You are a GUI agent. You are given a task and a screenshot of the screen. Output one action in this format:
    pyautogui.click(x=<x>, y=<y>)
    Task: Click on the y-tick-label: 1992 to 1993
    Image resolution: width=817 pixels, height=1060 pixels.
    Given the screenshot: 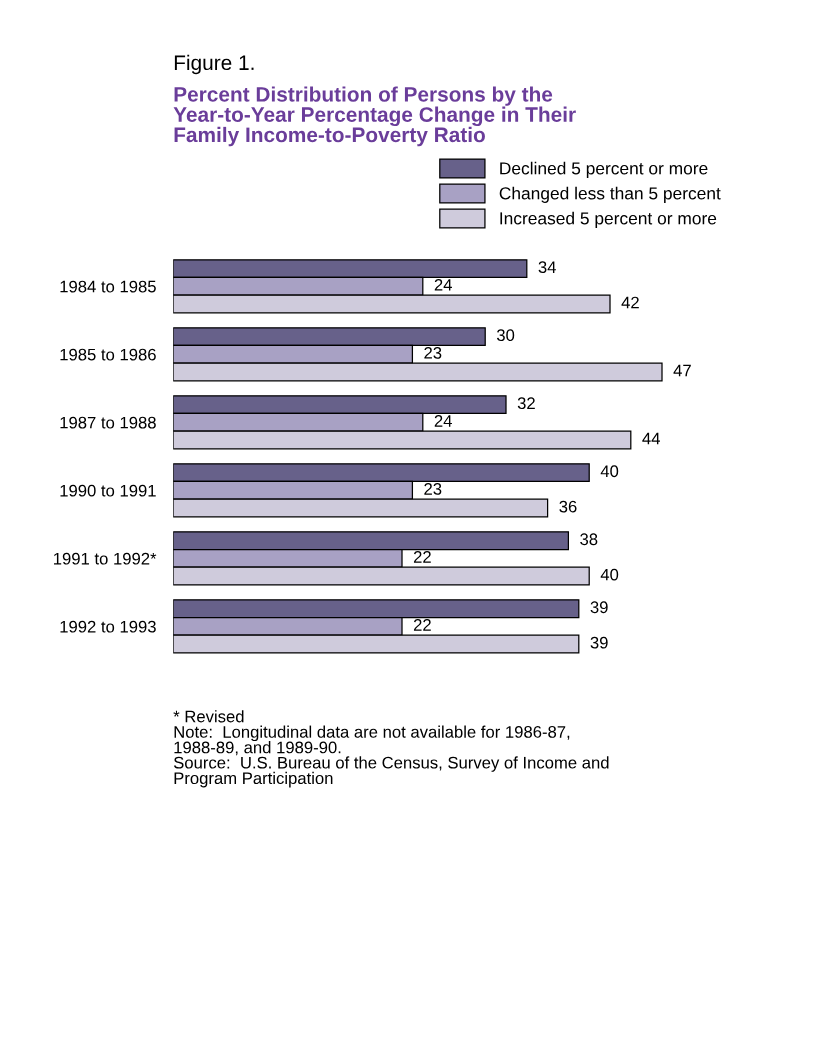 What is the action you would take?
    pyautogui.click(x=108, y=626)
    